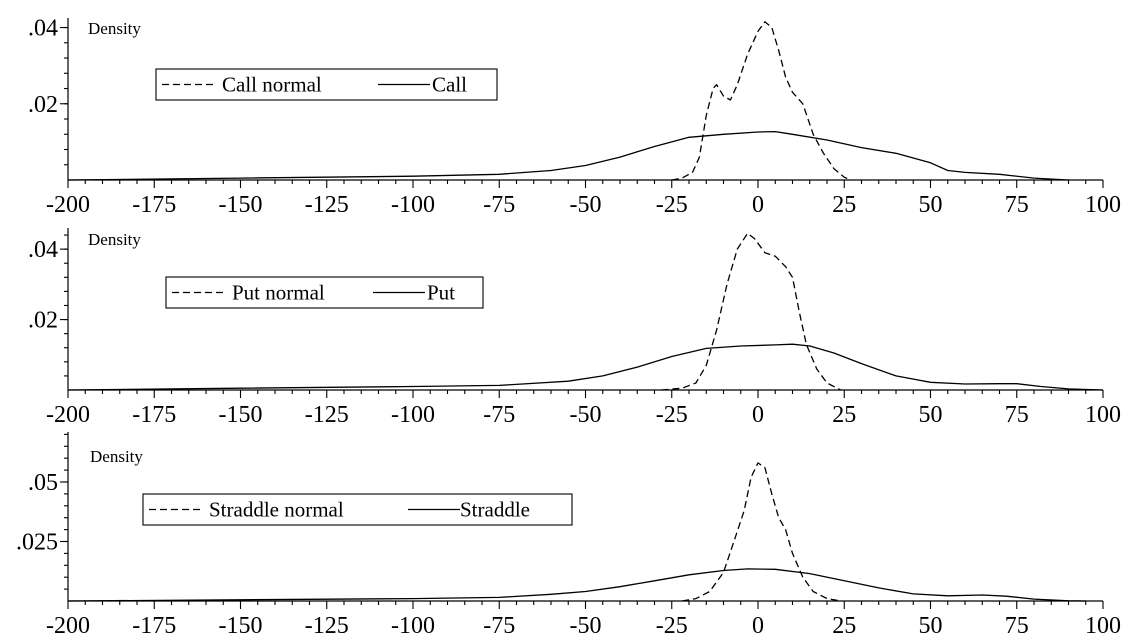 The width and height of the screenshot is (1146, 639). I want to click on legend-label: Straddle, so click(495, 510).